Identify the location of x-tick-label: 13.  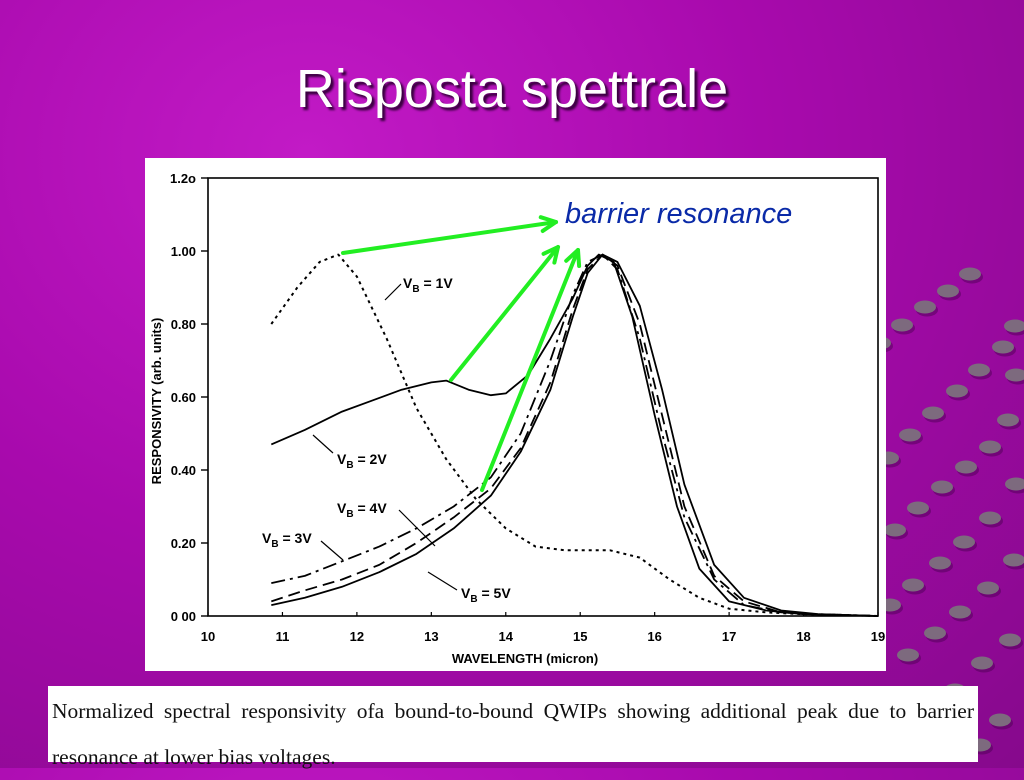
(431, 636).